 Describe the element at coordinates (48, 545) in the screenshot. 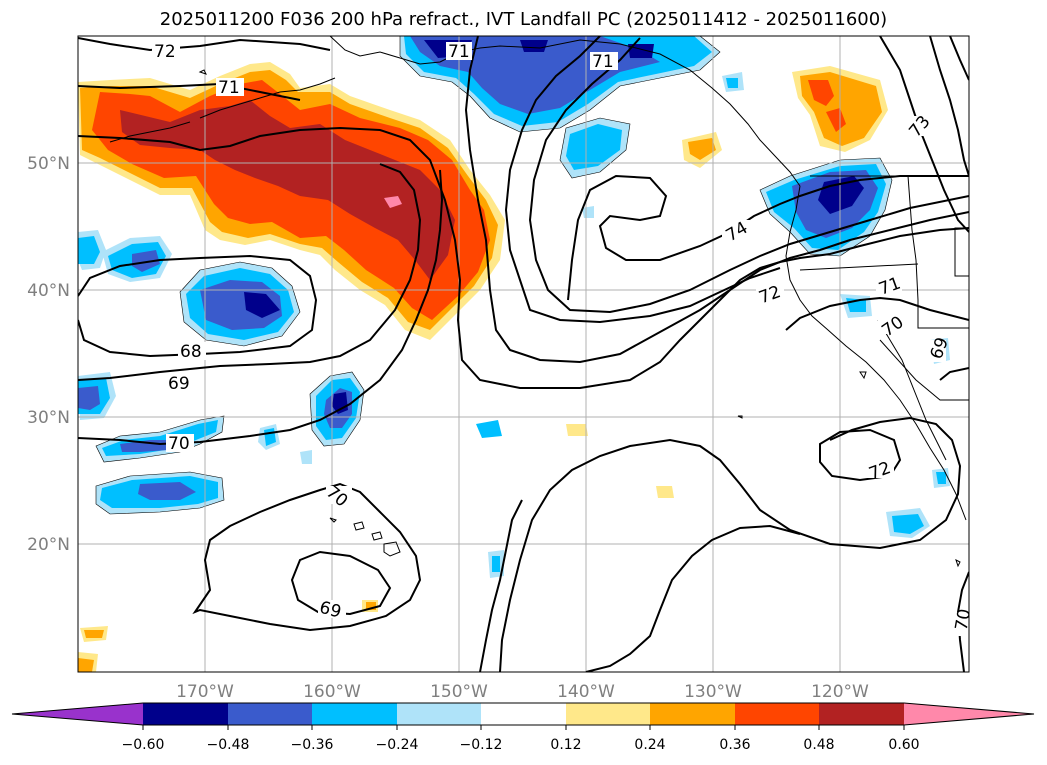

I see `lat-label-20n: 20°N` at that location.